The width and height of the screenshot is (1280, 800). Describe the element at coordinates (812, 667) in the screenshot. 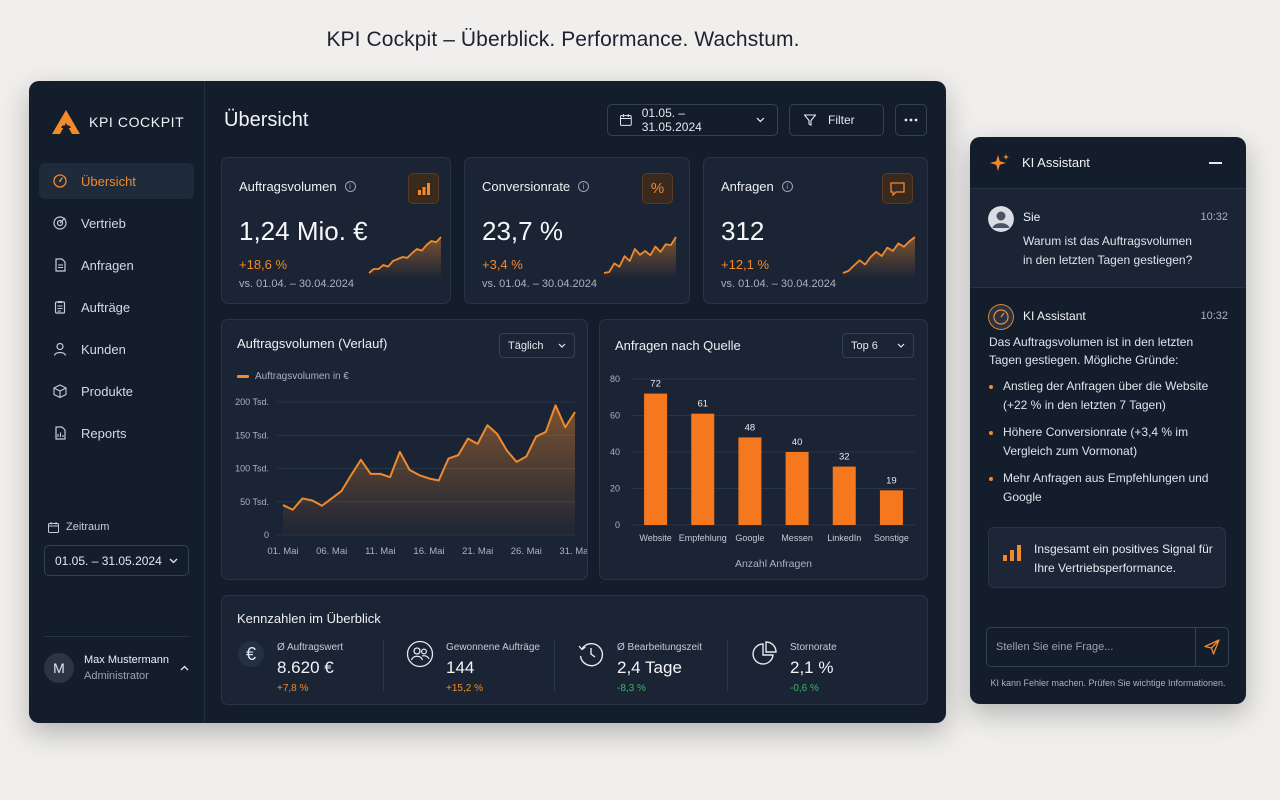

I see `stat-value: 2,1 %` at that location.